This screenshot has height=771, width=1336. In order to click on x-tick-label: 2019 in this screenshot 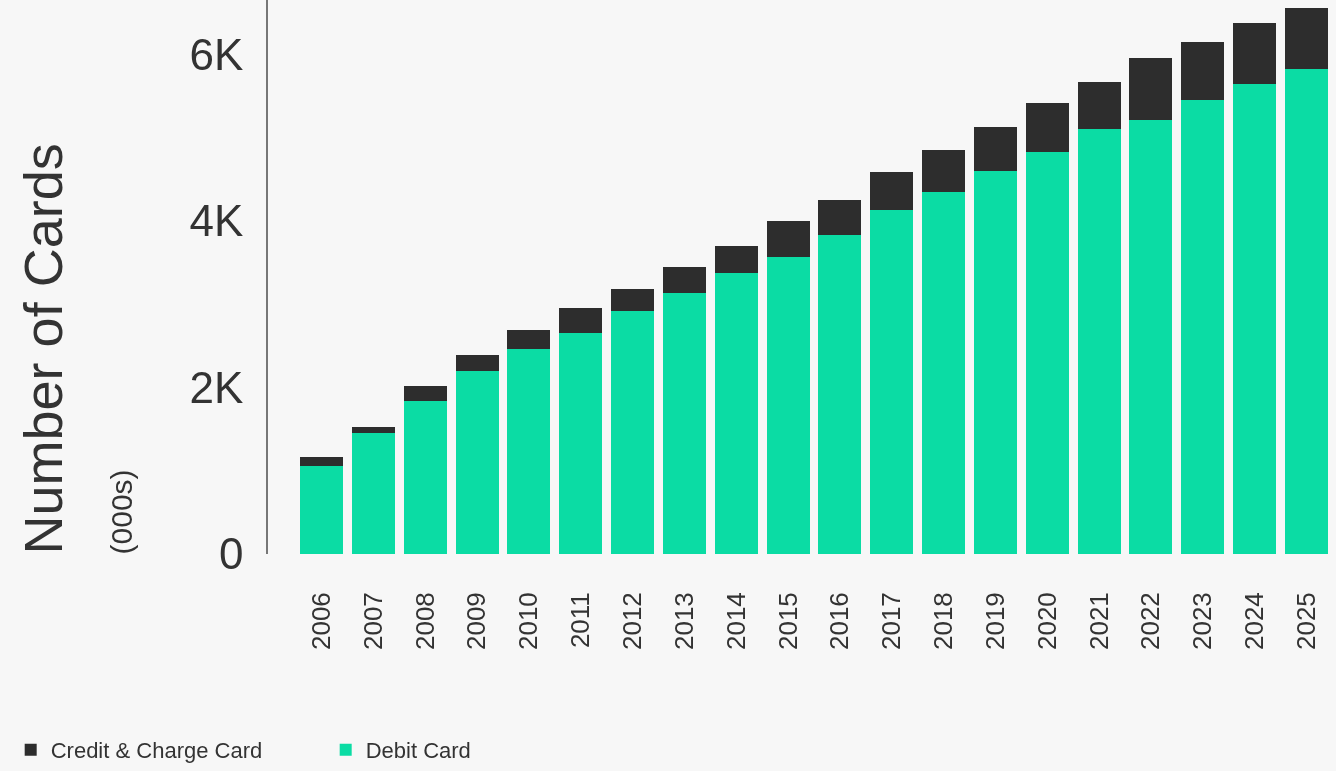, I will do `click(994, 621)`.